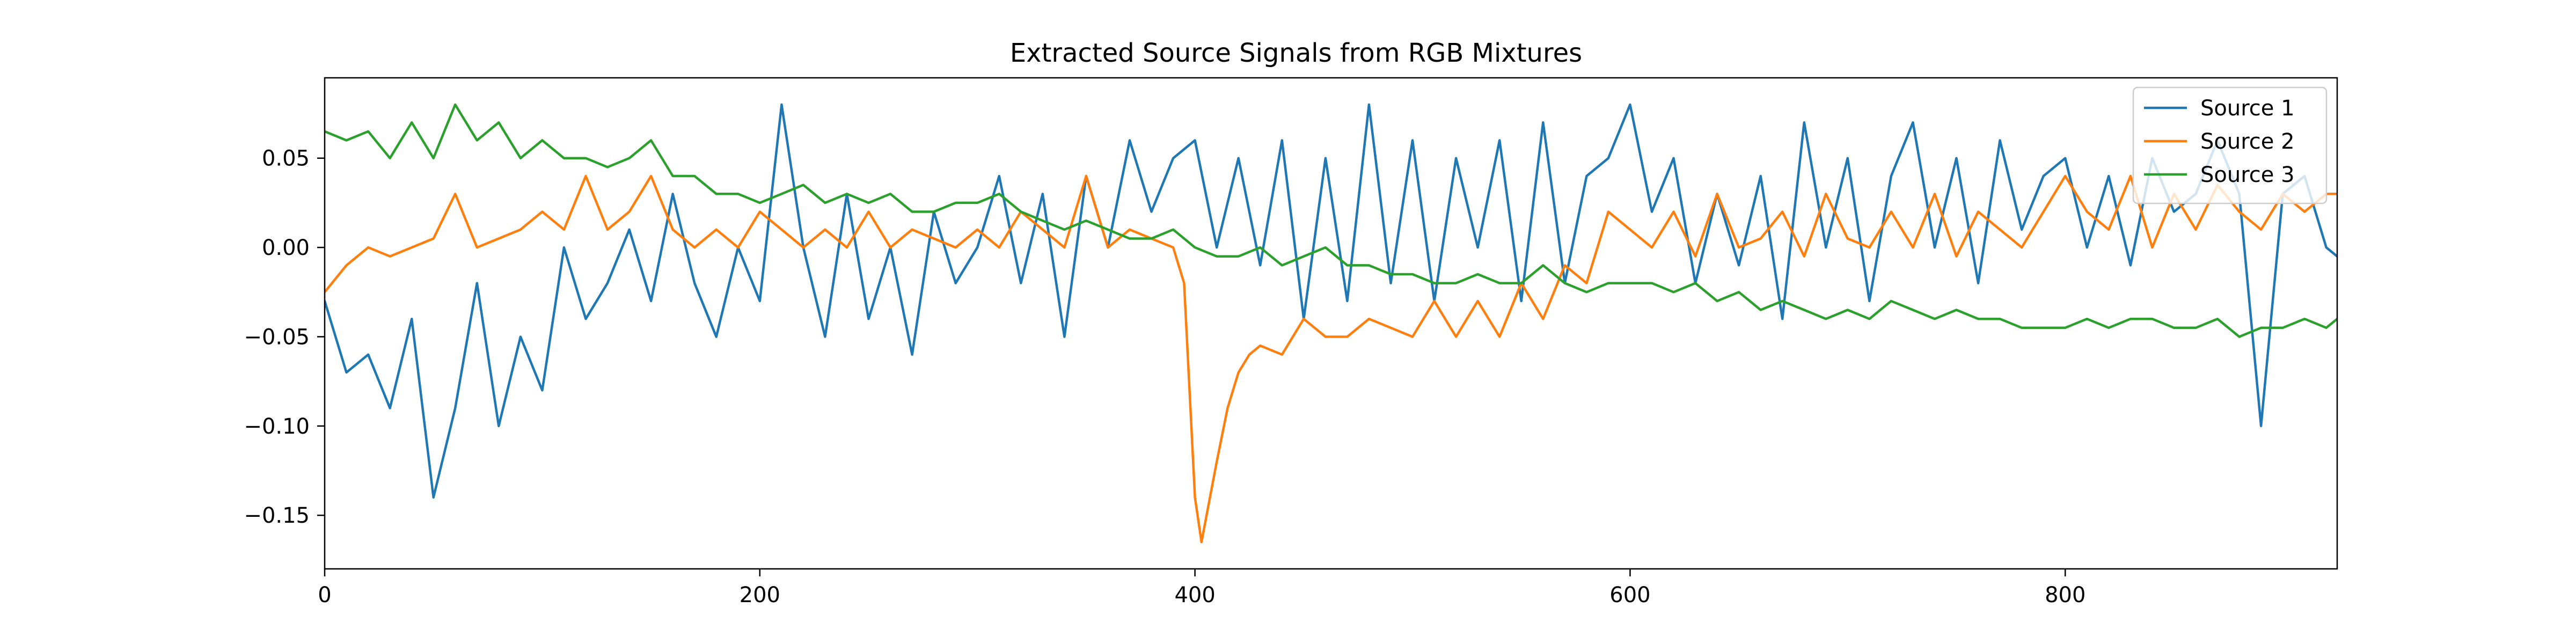  What do you see at coordinates (324, 595) in the screenshot?
I see `x-tick-label: 0` at bounding box center [324, 595].